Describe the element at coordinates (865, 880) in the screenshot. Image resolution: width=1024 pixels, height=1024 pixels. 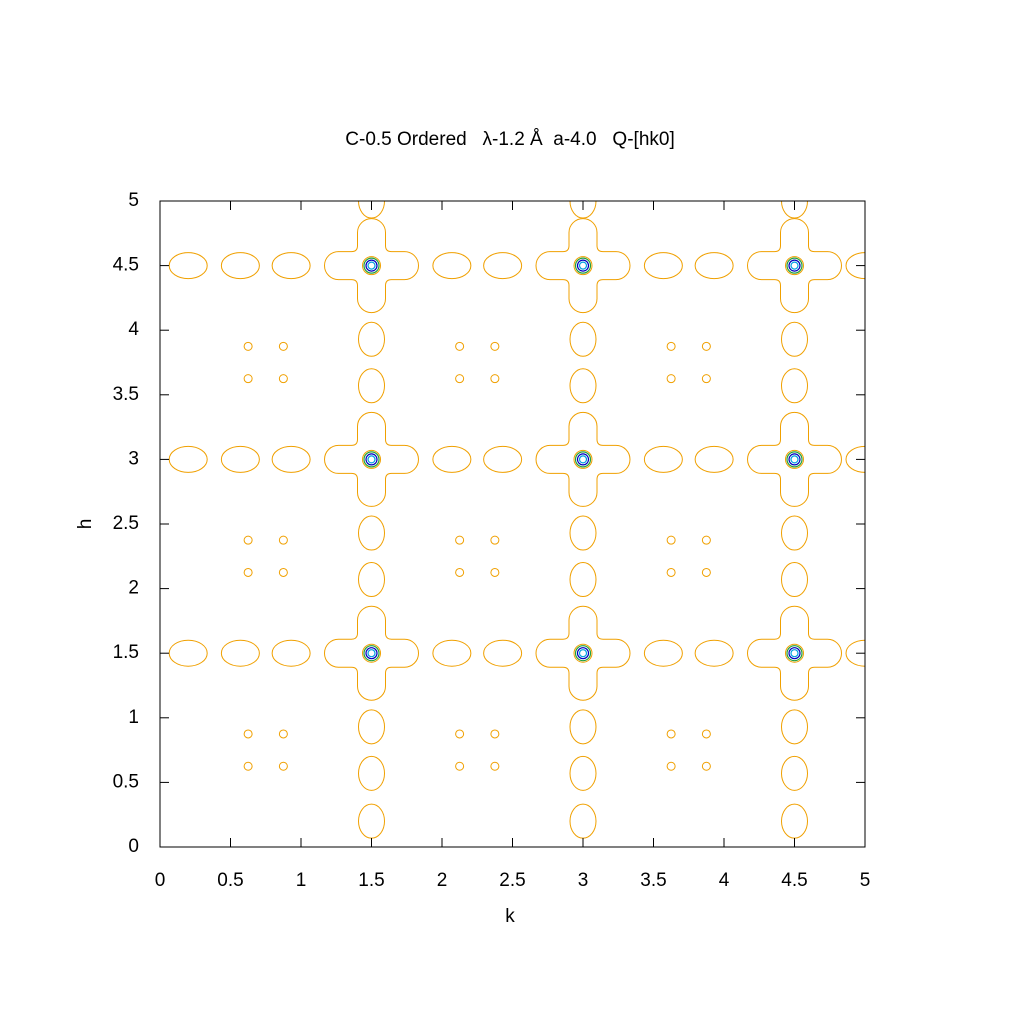
I see `x-tick-label: 5` at that location.